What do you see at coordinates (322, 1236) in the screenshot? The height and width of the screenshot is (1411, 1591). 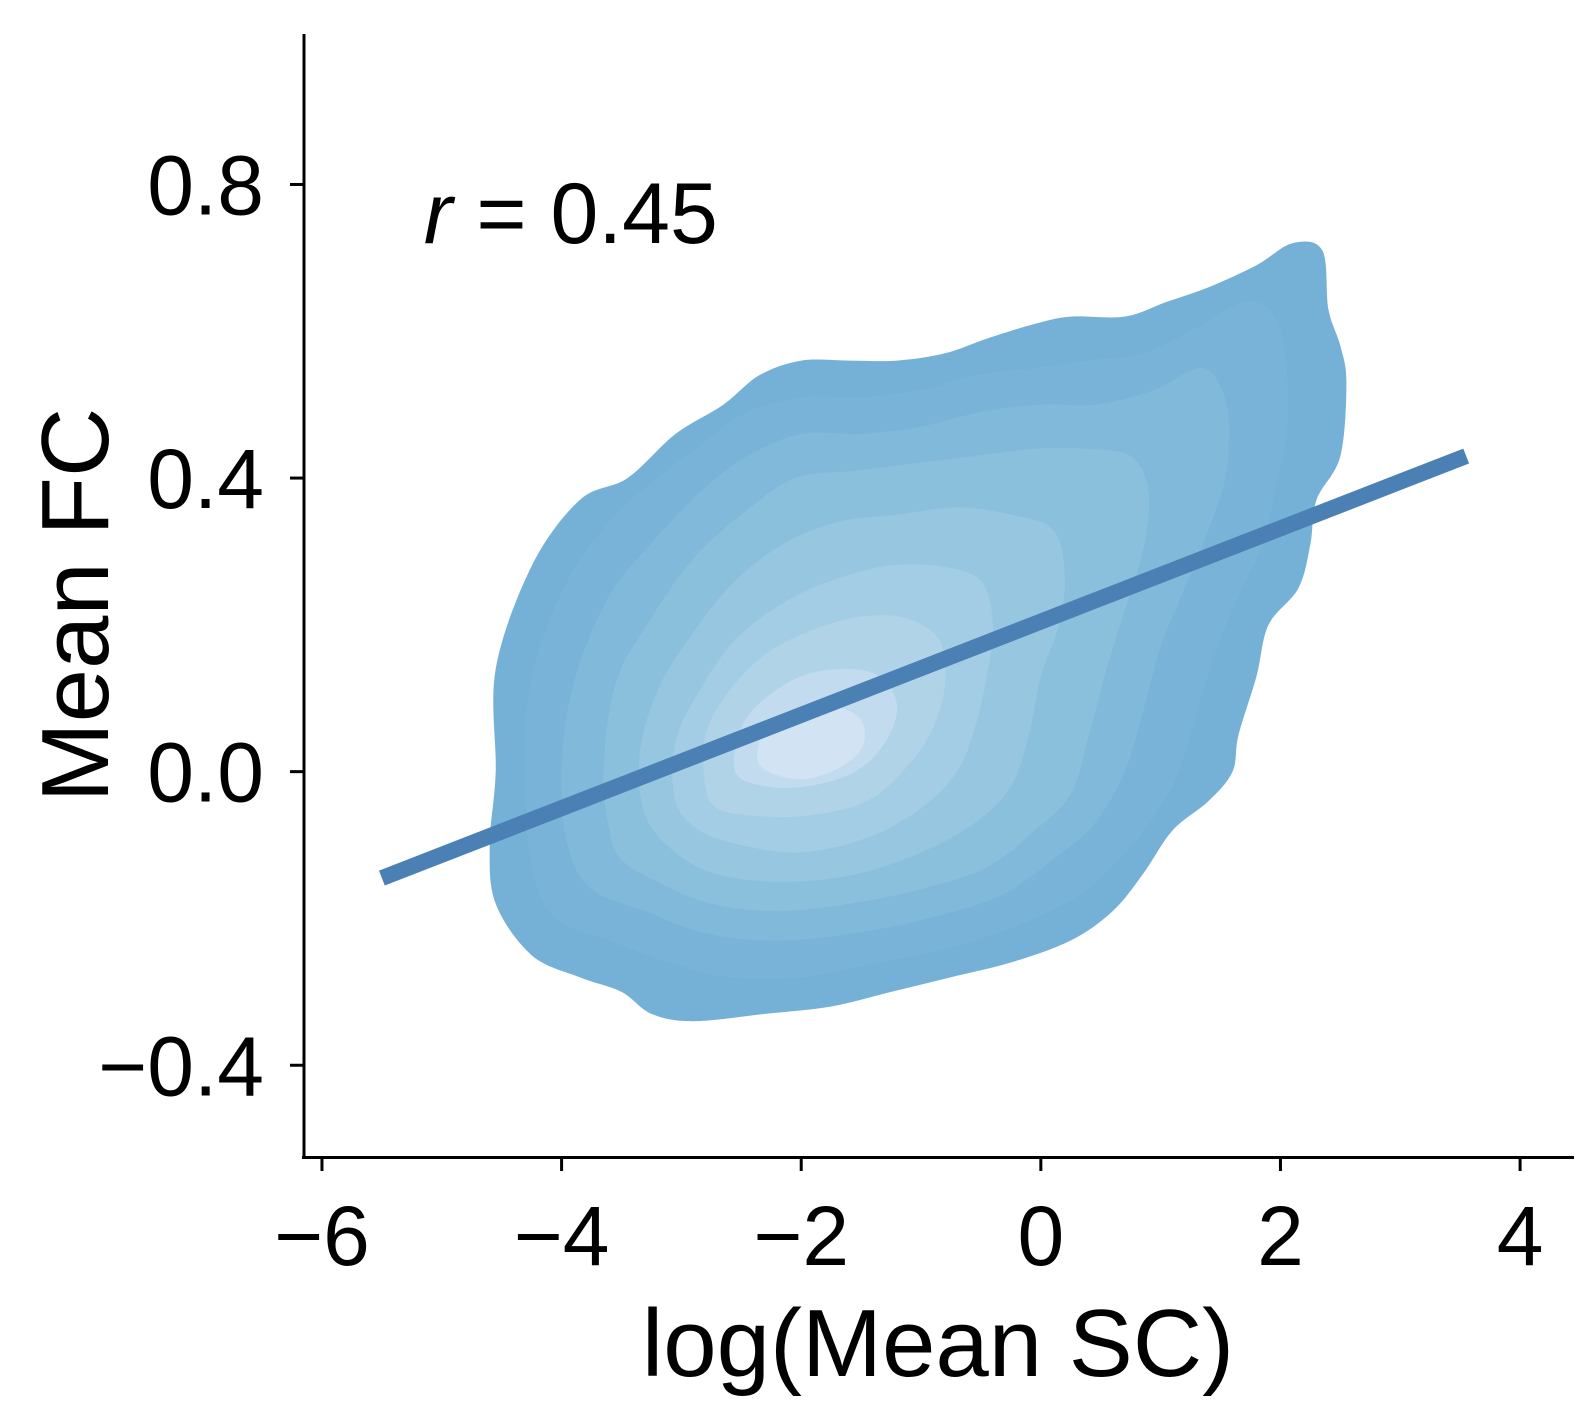 I see `x-tick-label: −6` at bounding box center [322, 1236].